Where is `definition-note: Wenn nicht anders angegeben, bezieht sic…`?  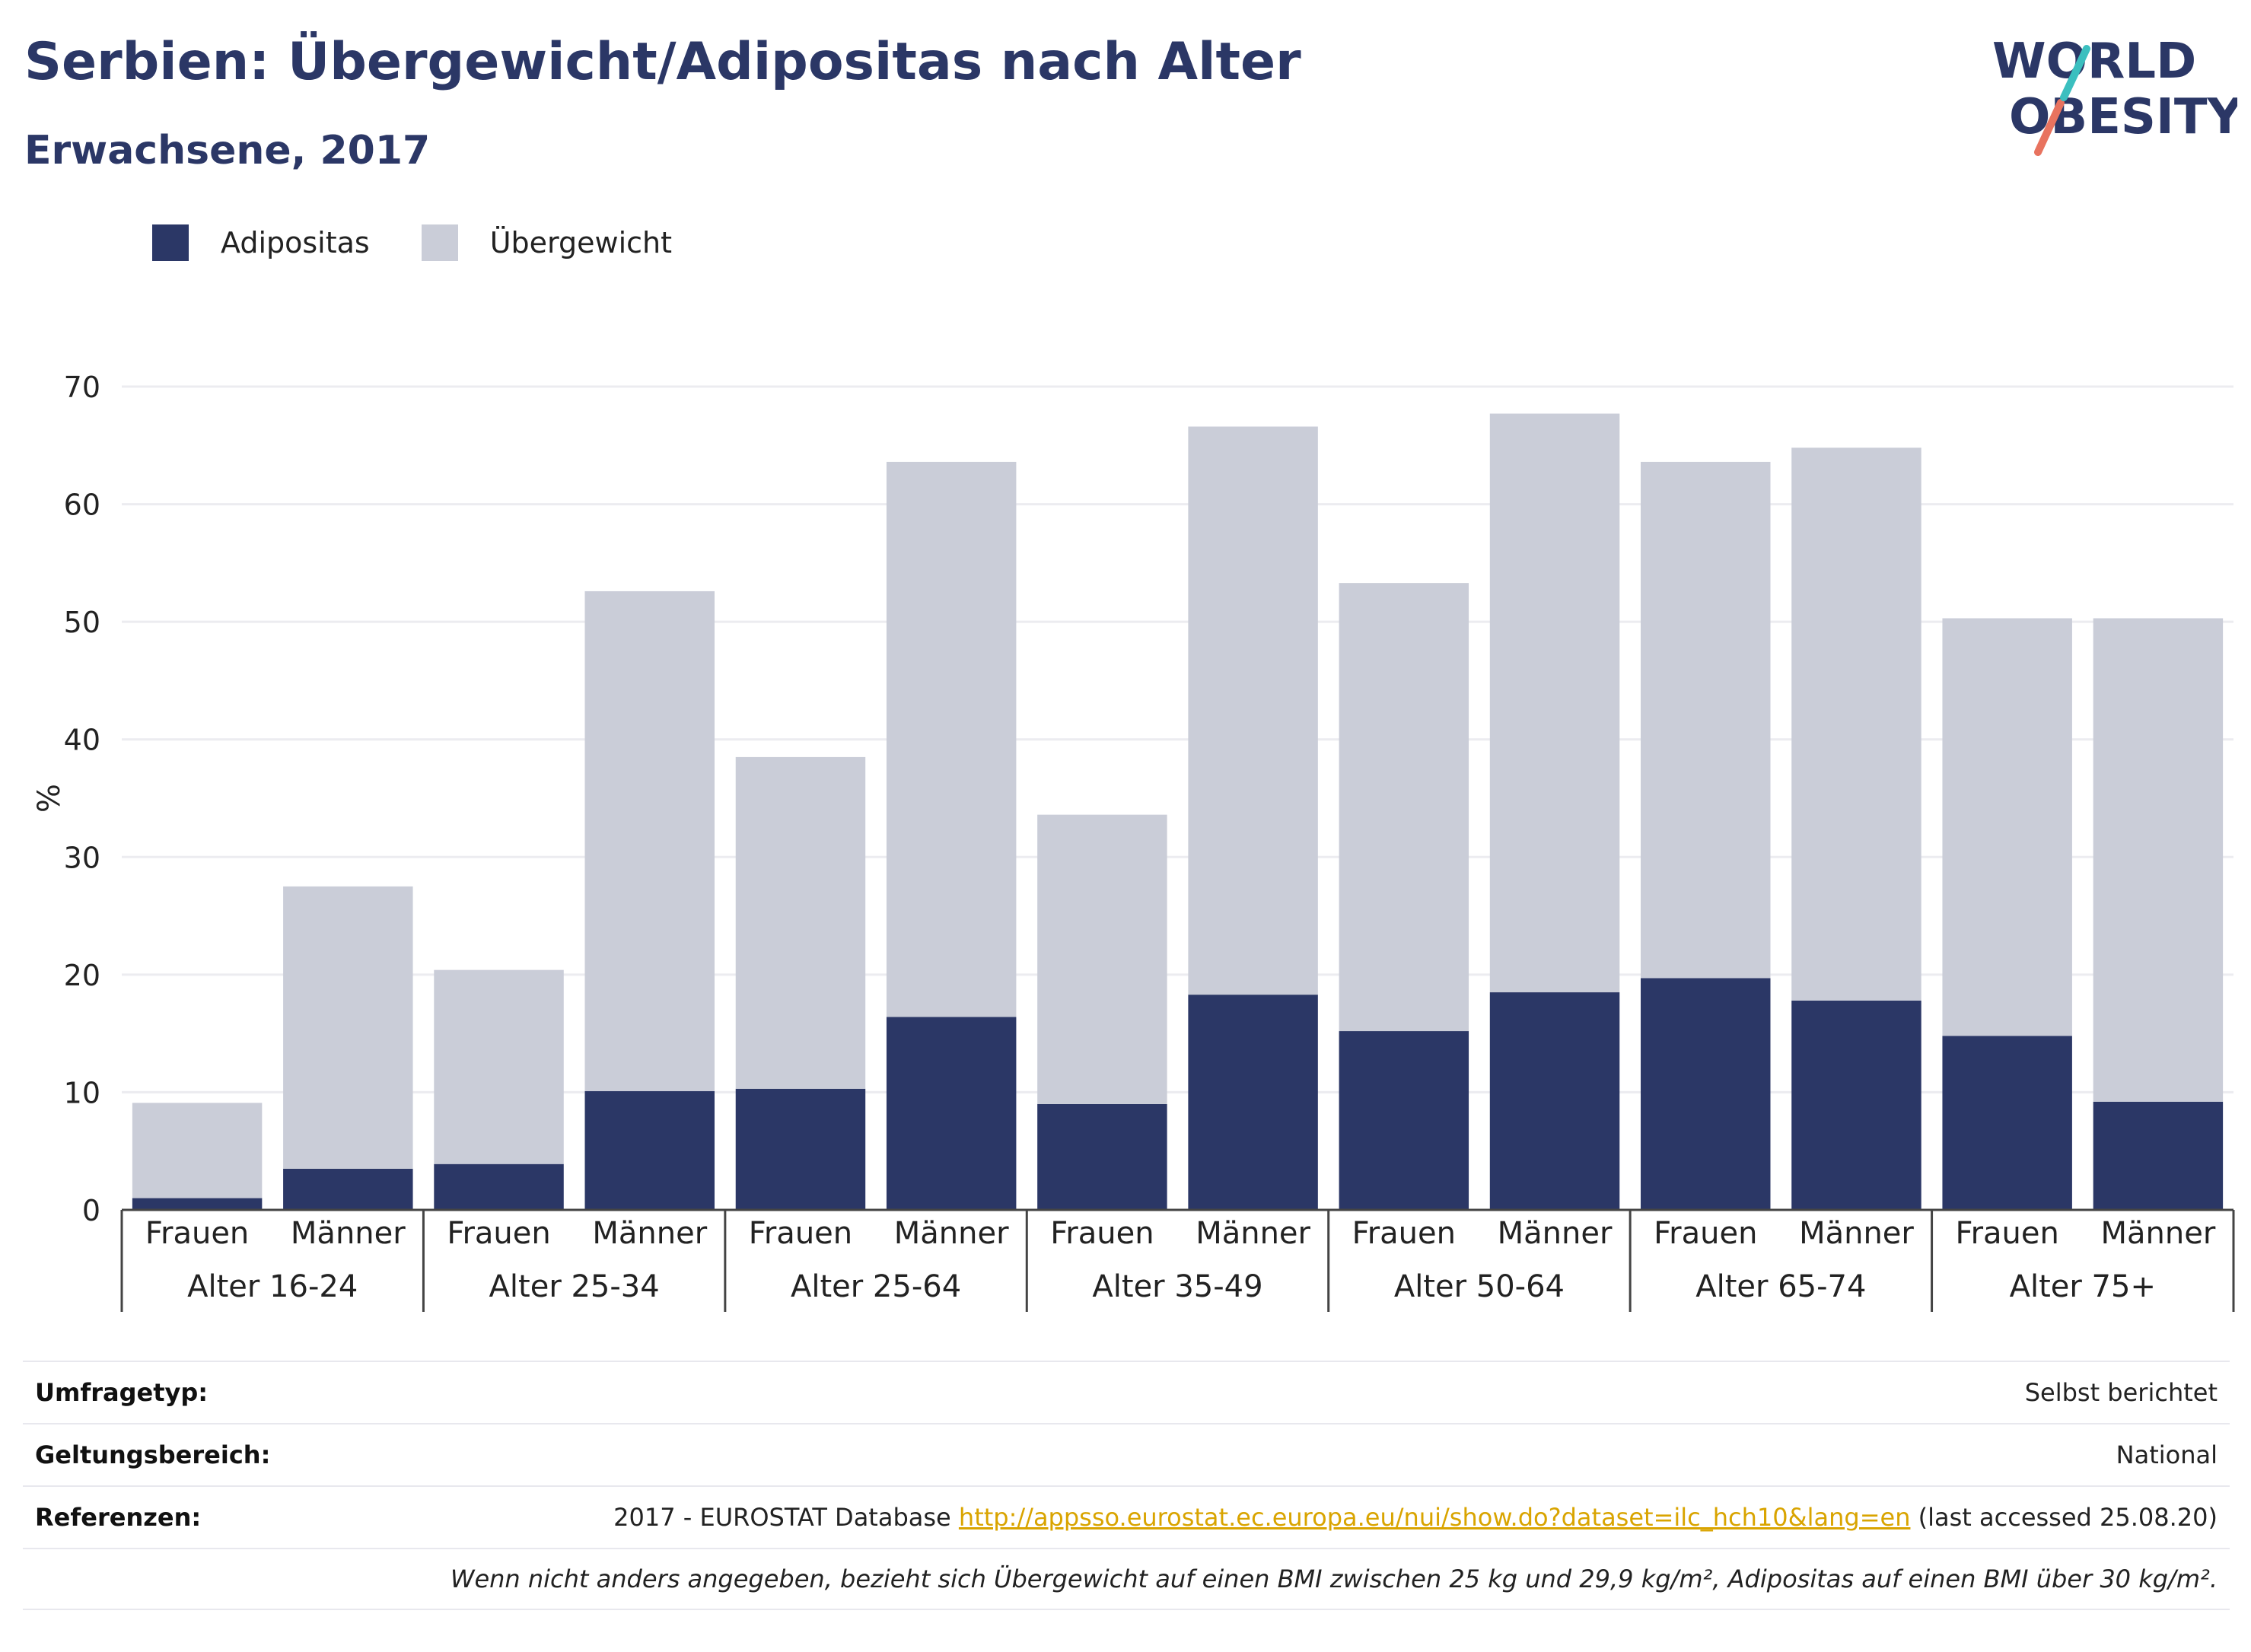 definition-note: Wenn nicht anders angegeben, bezieht sic… is located at coordinates (1334, 1578).